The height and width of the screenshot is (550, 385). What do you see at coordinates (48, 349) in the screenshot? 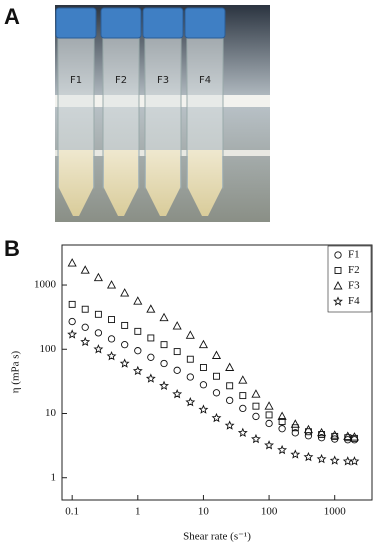
I see `y-tick-label: 100` at bounding box center [48, 349].